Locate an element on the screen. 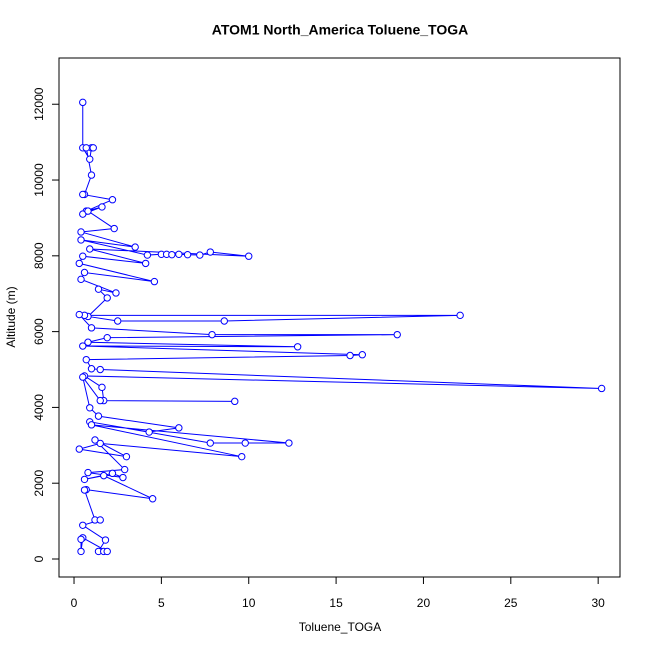 Image resolution: width=650 pixels, height=650 pixels. x-tick-label: 20 is located at coordinates (424, 603).